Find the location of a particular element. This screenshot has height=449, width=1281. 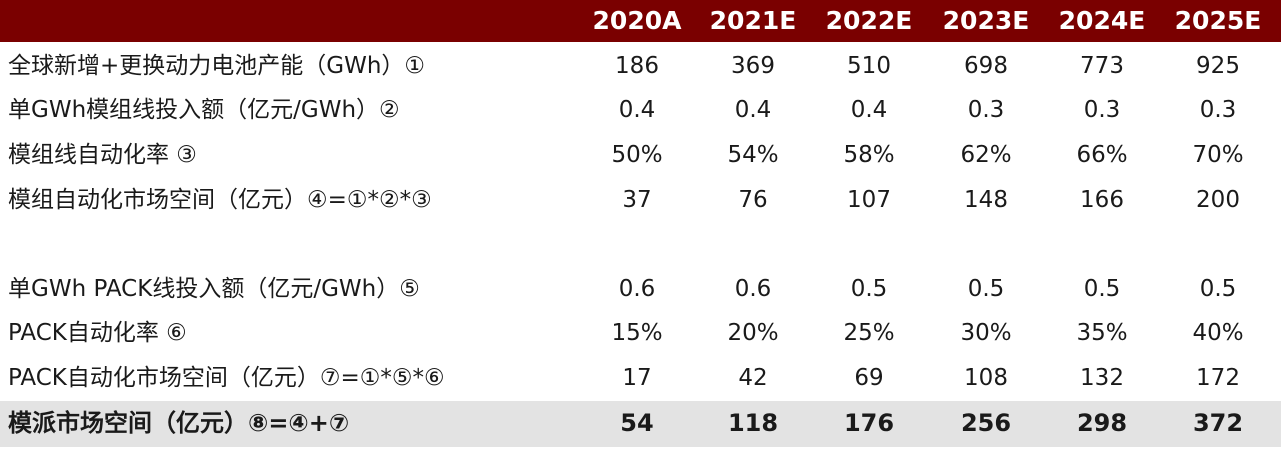

table-row-total: 模派市场空间（亿元）⑧=④+⑦ 54 118 176 256 298 372 is located at coordinates (640, 424).